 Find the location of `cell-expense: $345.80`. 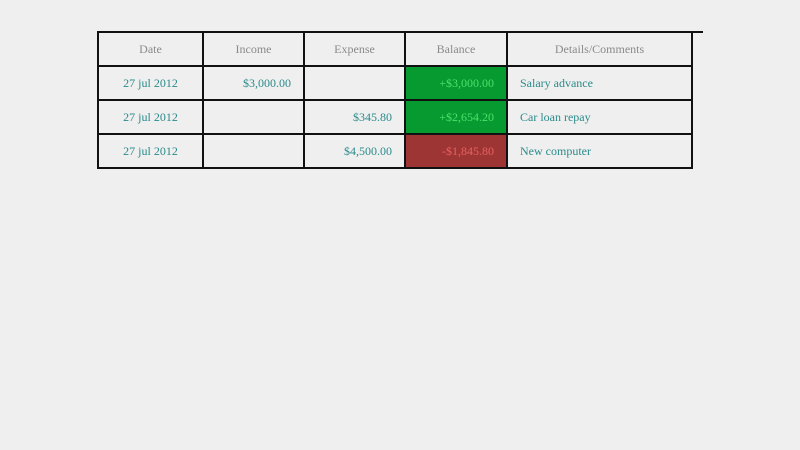

cell-expense: $345.80 is located at coordinates (354, 117).